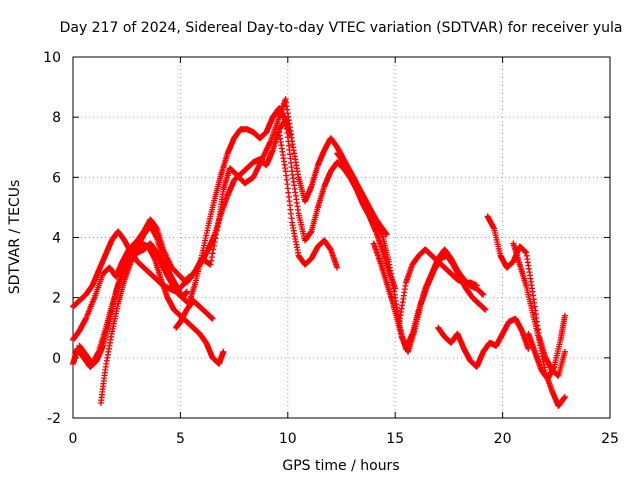 The image size is (640, 480). What do you see at coordinates (56, 299) in the screenshot?
I see `y-tick-label: 2` at bounding box center [56, 299].